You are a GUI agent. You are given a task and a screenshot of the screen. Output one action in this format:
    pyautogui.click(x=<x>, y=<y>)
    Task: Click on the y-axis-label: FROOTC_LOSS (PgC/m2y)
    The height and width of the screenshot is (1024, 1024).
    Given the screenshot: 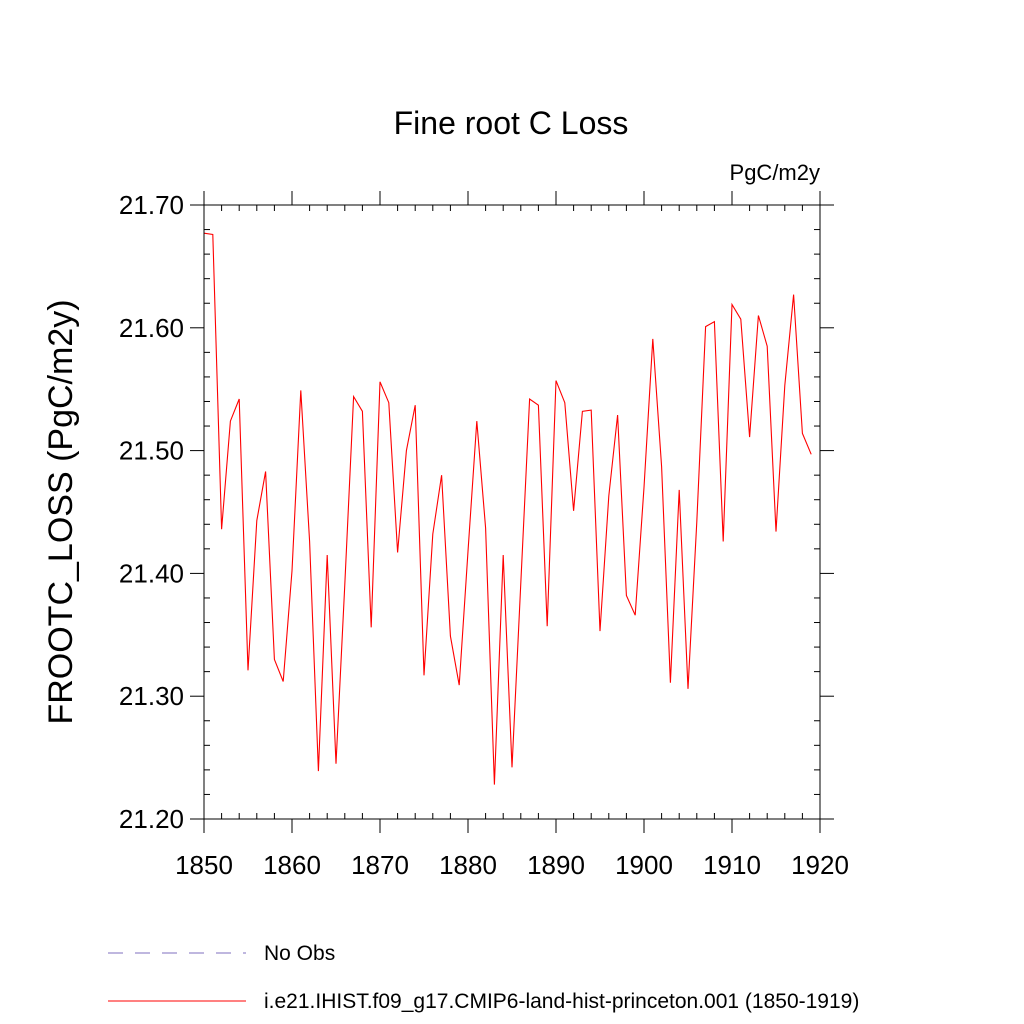 What is the action you would take?
    pyautogui.click(x=61, y=511)
    